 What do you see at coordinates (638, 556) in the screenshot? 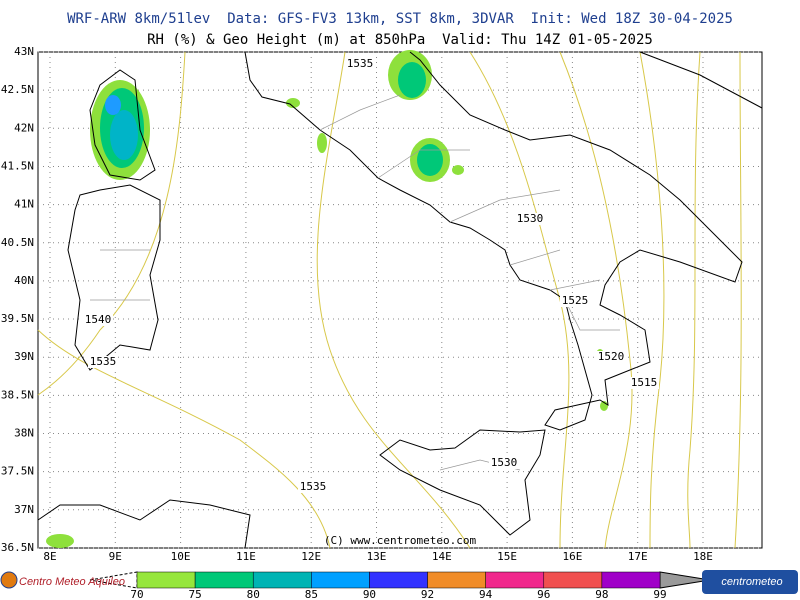
I see `lon-label: 17E` at bounding box center [638, 556].